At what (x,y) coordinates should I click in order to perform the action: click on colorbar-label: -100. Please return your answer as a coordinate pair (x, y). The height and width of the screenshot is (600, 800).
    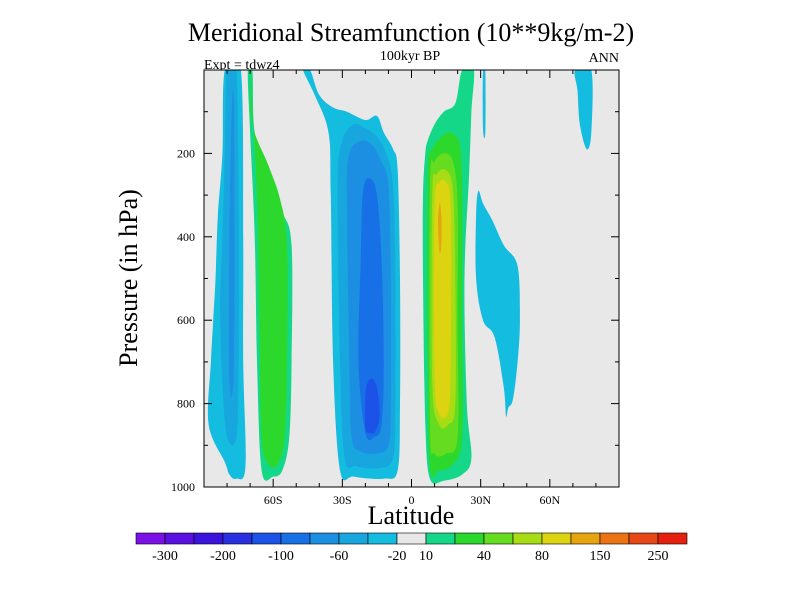
    Looking at the image, I should click on (281, 556).